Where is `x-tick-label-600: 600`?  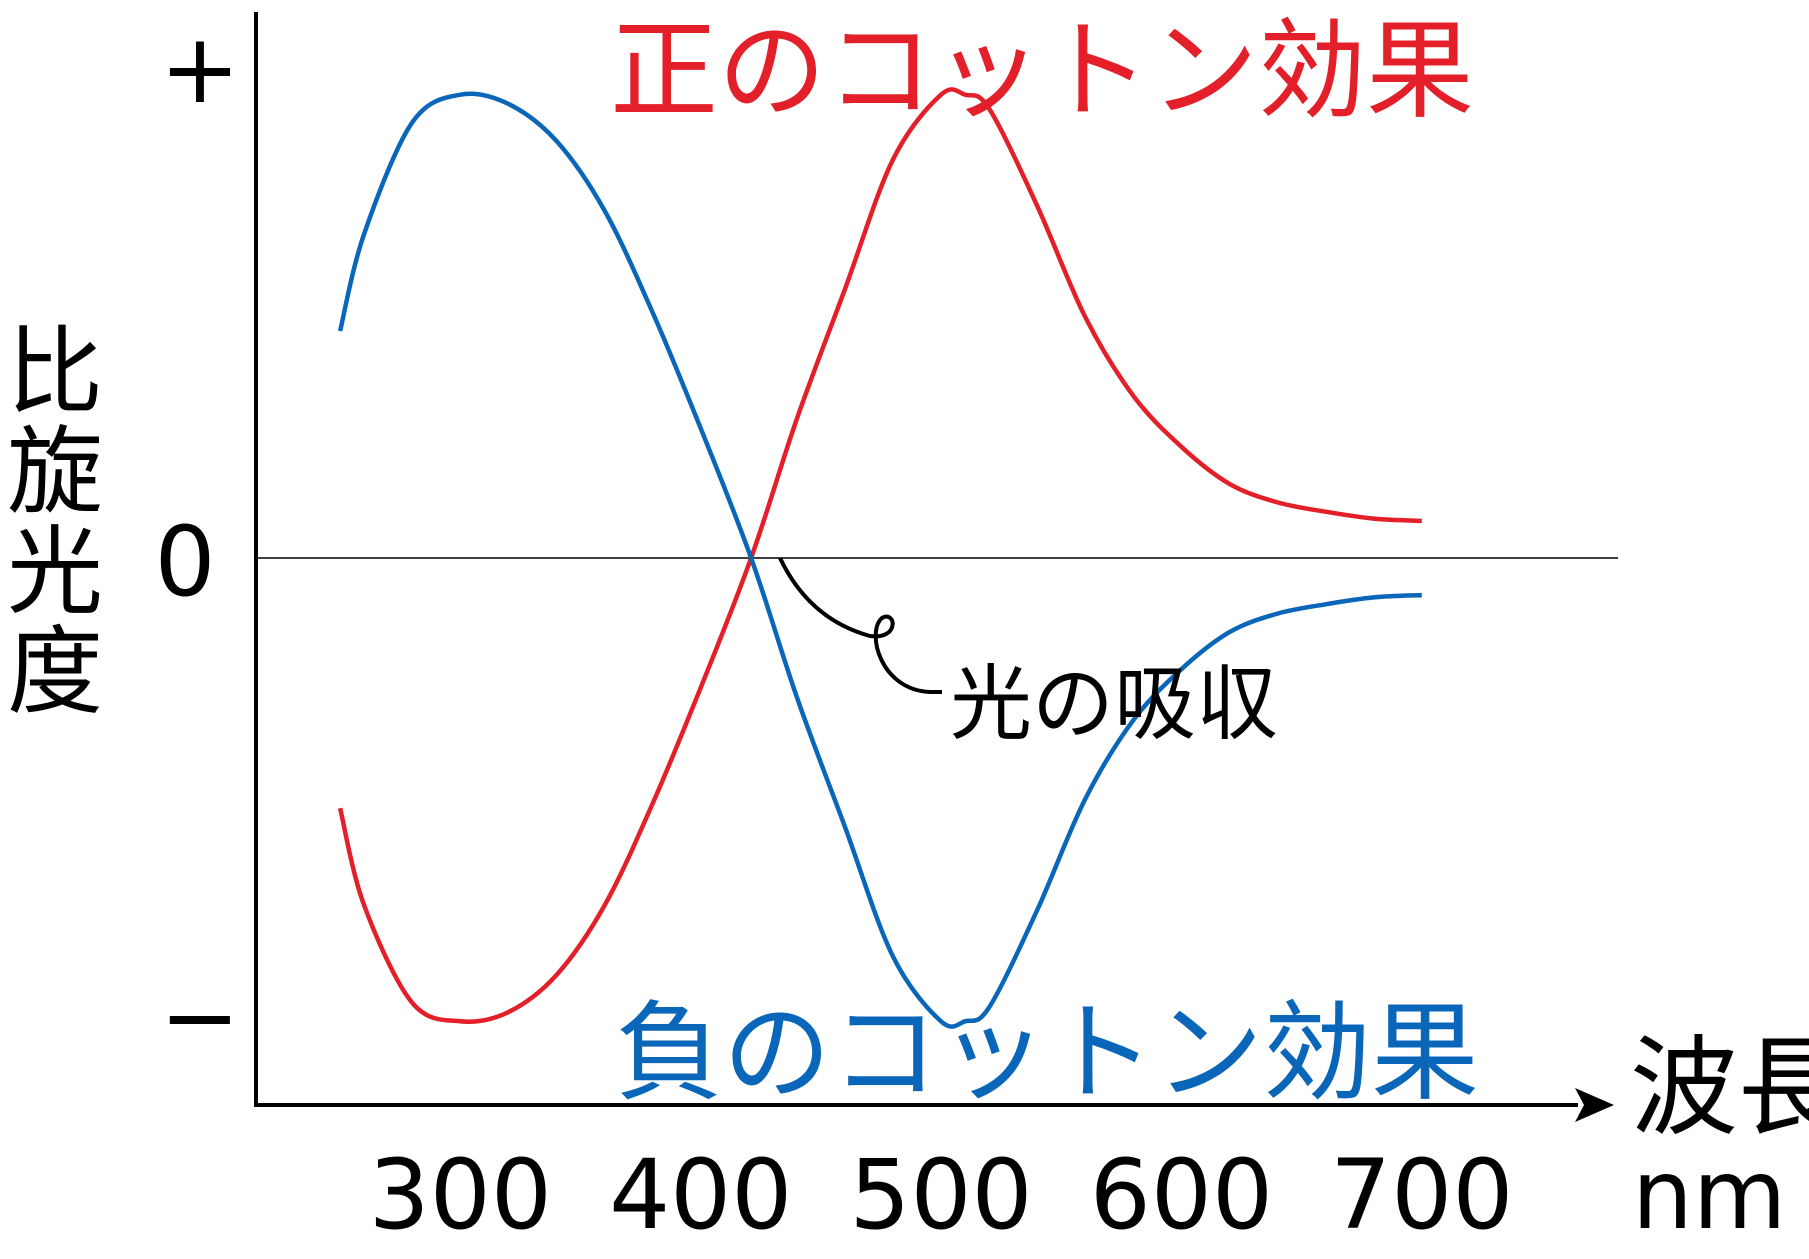 x-tick-label-600: 600 is located at coordinates (1181, 1195).